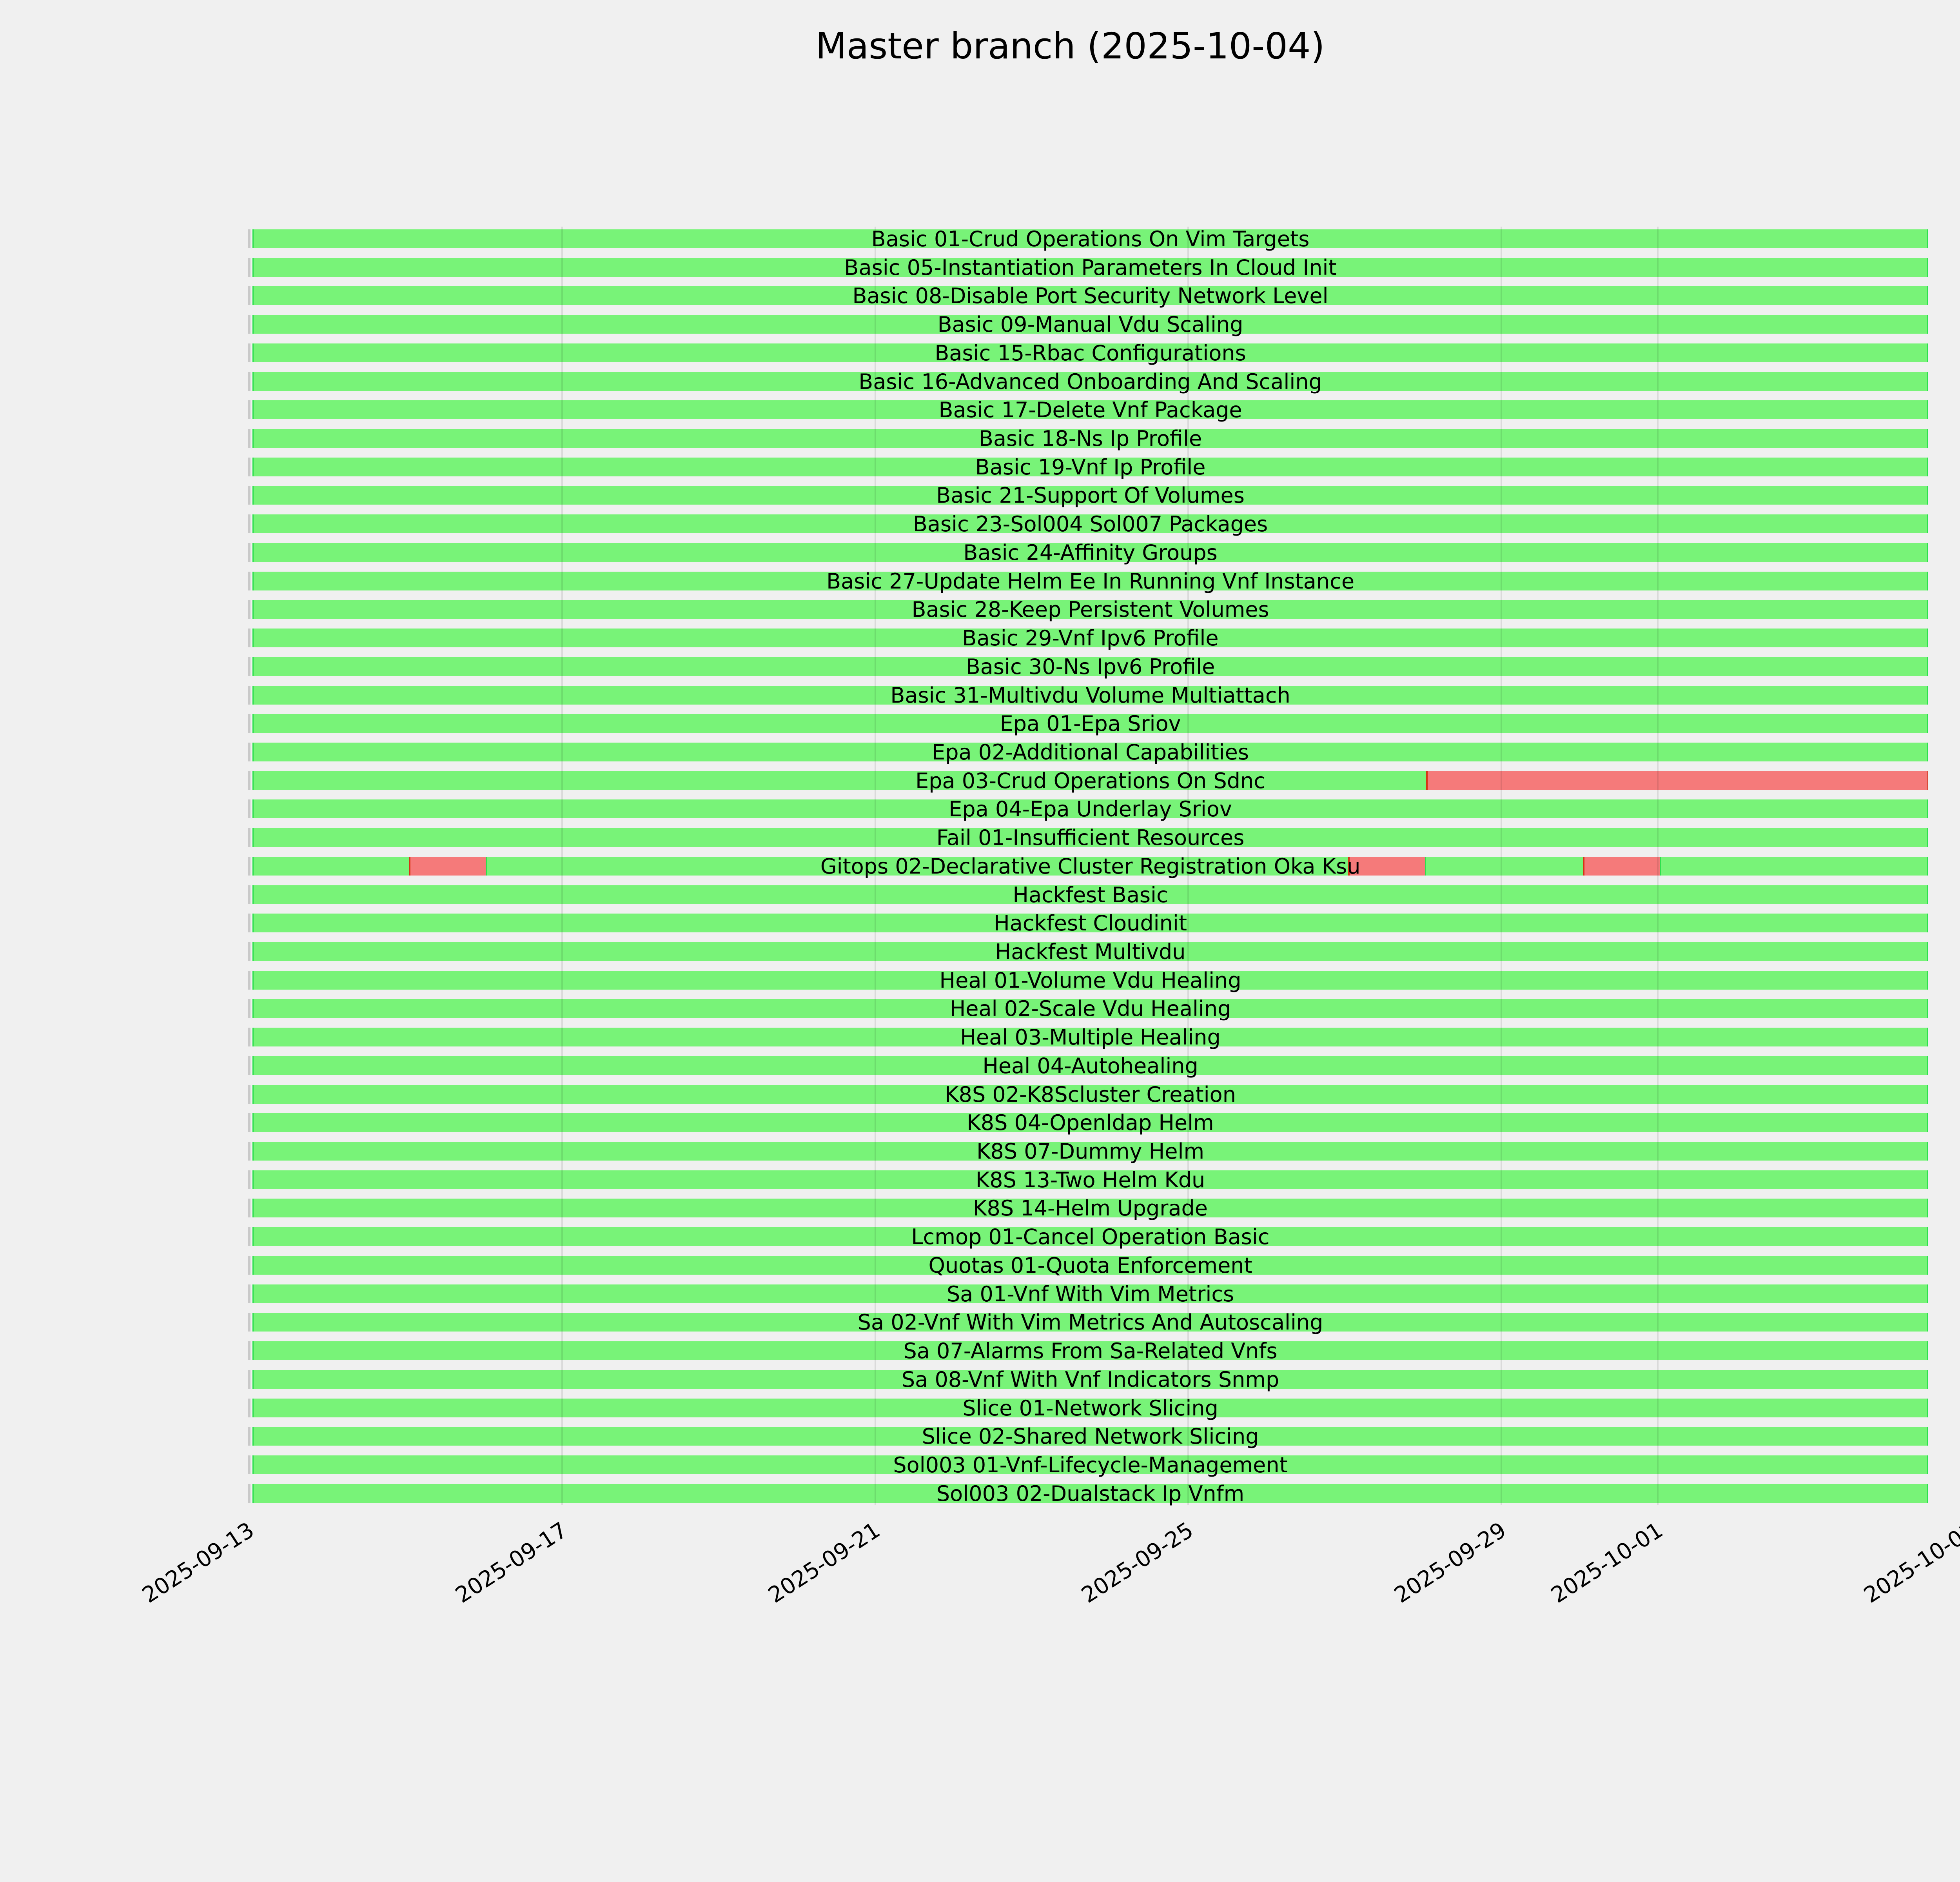 Image resolution: width=1960 pixels, height=1882 pixels. I want to click on row-label: Heal 03-Multiple Healing, so click(1090, 1037).